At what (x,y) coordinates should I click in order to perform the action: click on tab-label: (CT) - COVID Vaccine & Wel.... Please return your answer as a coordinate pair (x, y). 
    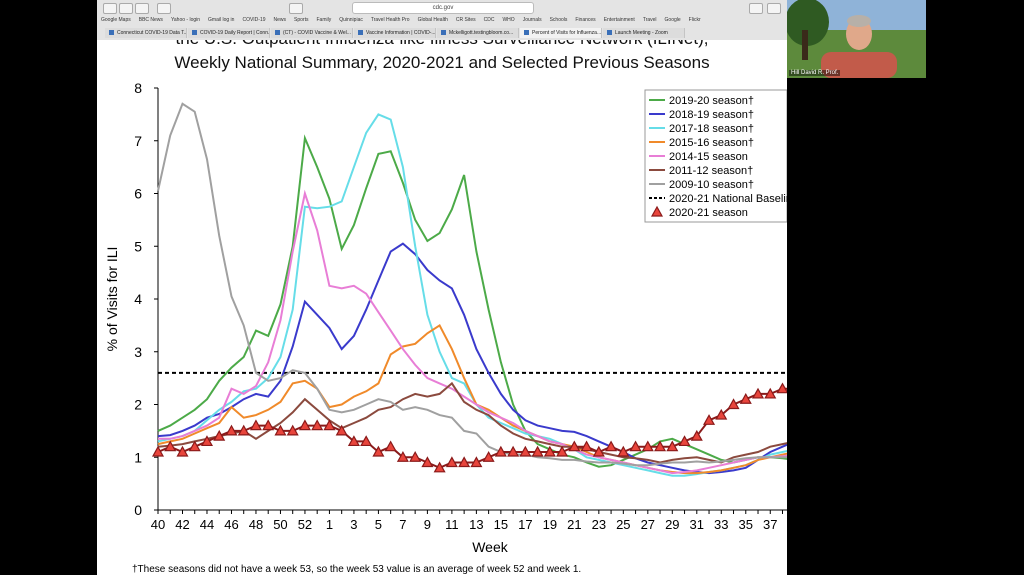
    Looking at the image, I should click on (317, 33).